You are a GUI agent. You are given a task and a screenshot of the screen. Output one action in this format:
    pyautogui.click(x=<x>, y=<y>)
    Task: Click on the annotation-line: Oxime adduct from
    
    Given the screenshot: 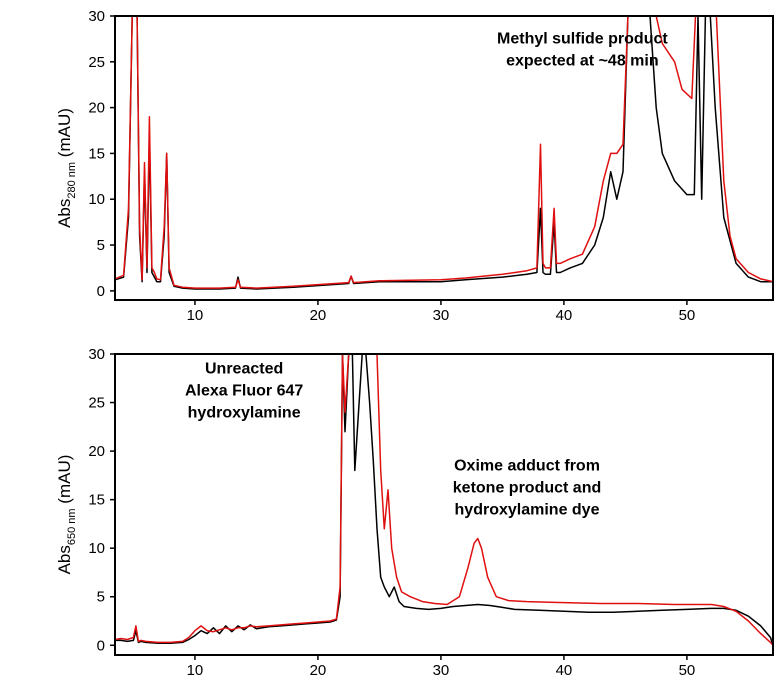 What is the action you would take?
    pyautogui.click(x=527, y=466)
    